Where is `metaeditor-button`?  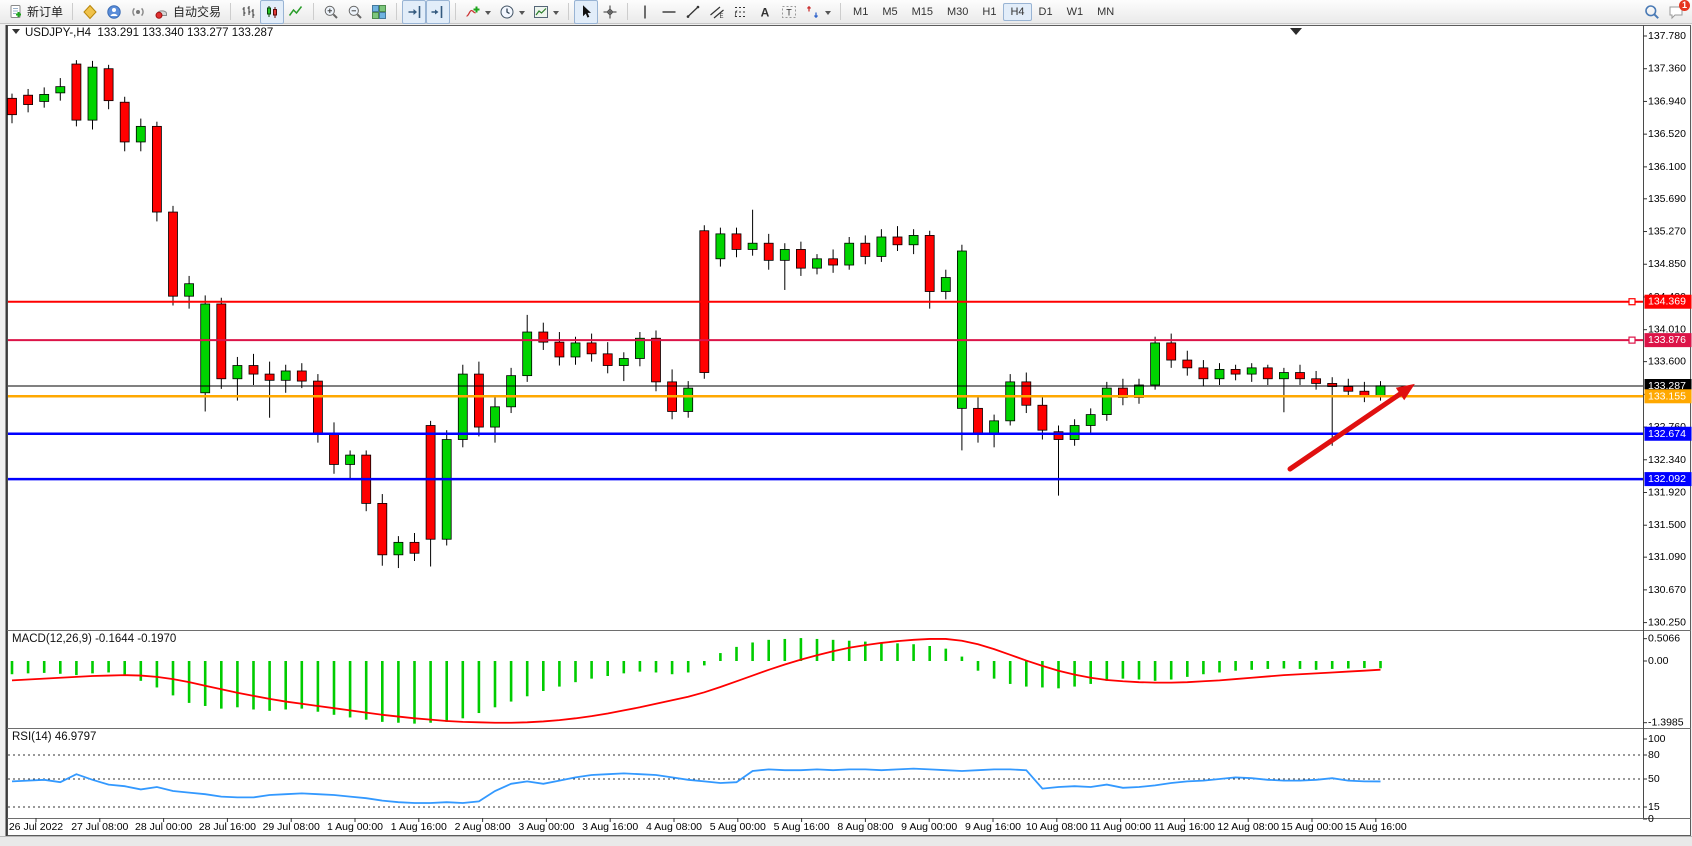 metaeditor-button is located at coordinates (90, 12).